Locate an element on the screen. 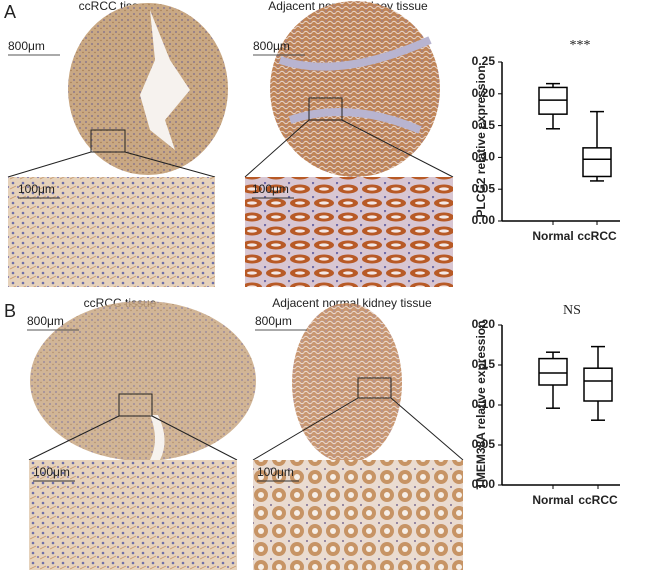 The width and height of the screenshot is (669, 573). panel-label: A is located at coordinates (10, 12).